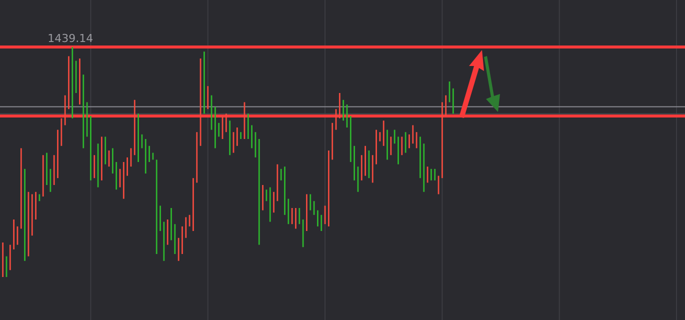  Describe the element at coordinates (71, 38) in the screenshot. I see `annotation: 1439.14` at that location.